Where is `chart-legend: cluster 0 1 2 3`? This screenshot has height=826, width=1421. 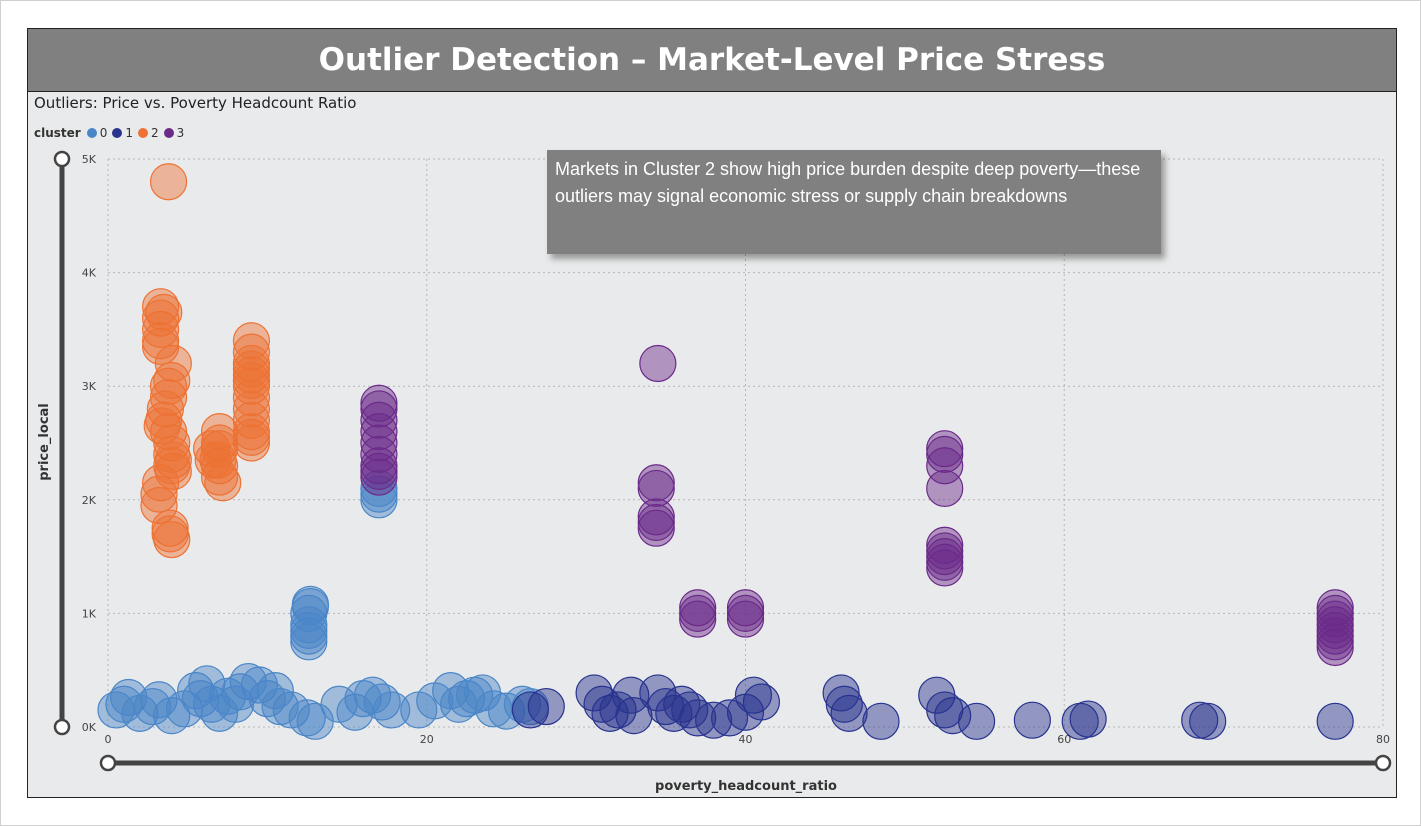 chart-legend: cluster 0 1 2 3 is located at coordinates (111, 133).